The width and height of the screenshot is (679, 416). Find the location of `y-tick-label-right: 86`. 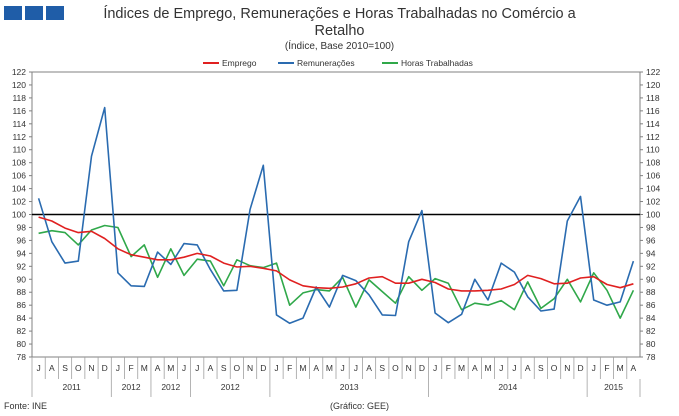

y-tick-label-right: 86 is located at coordinates (651, 305).